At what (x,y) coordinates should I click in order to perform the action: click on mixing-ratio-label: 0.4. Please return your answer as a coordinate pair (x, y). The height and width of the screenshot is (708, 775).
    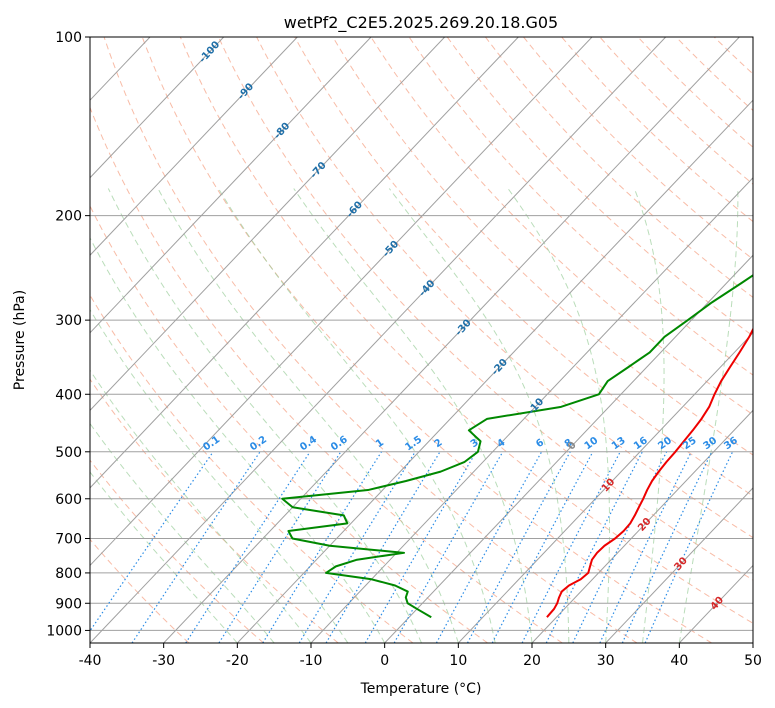
    Looking at the image, I should click on (308, 443).